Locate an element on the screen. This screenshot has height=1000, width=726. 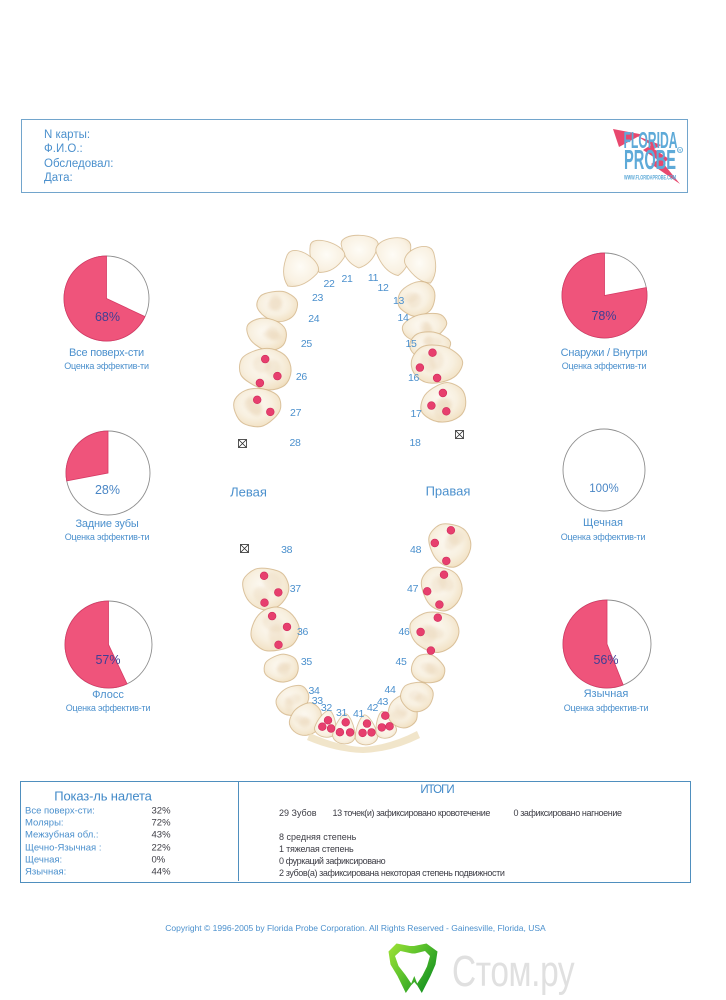
svg-text: R is located at coordinates (679, 150).